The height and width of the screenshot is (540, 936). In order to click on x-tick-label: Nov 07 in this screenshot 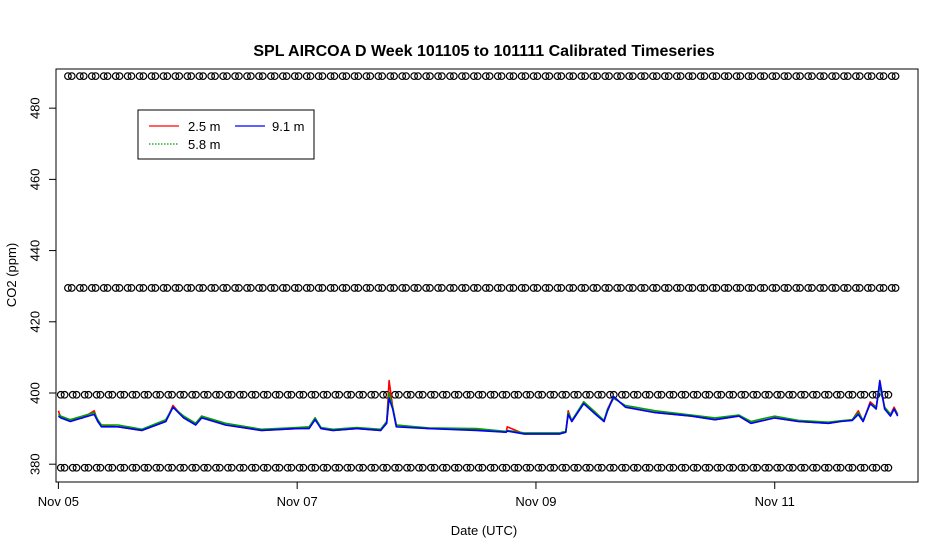, I will do `click(297, 501)`.